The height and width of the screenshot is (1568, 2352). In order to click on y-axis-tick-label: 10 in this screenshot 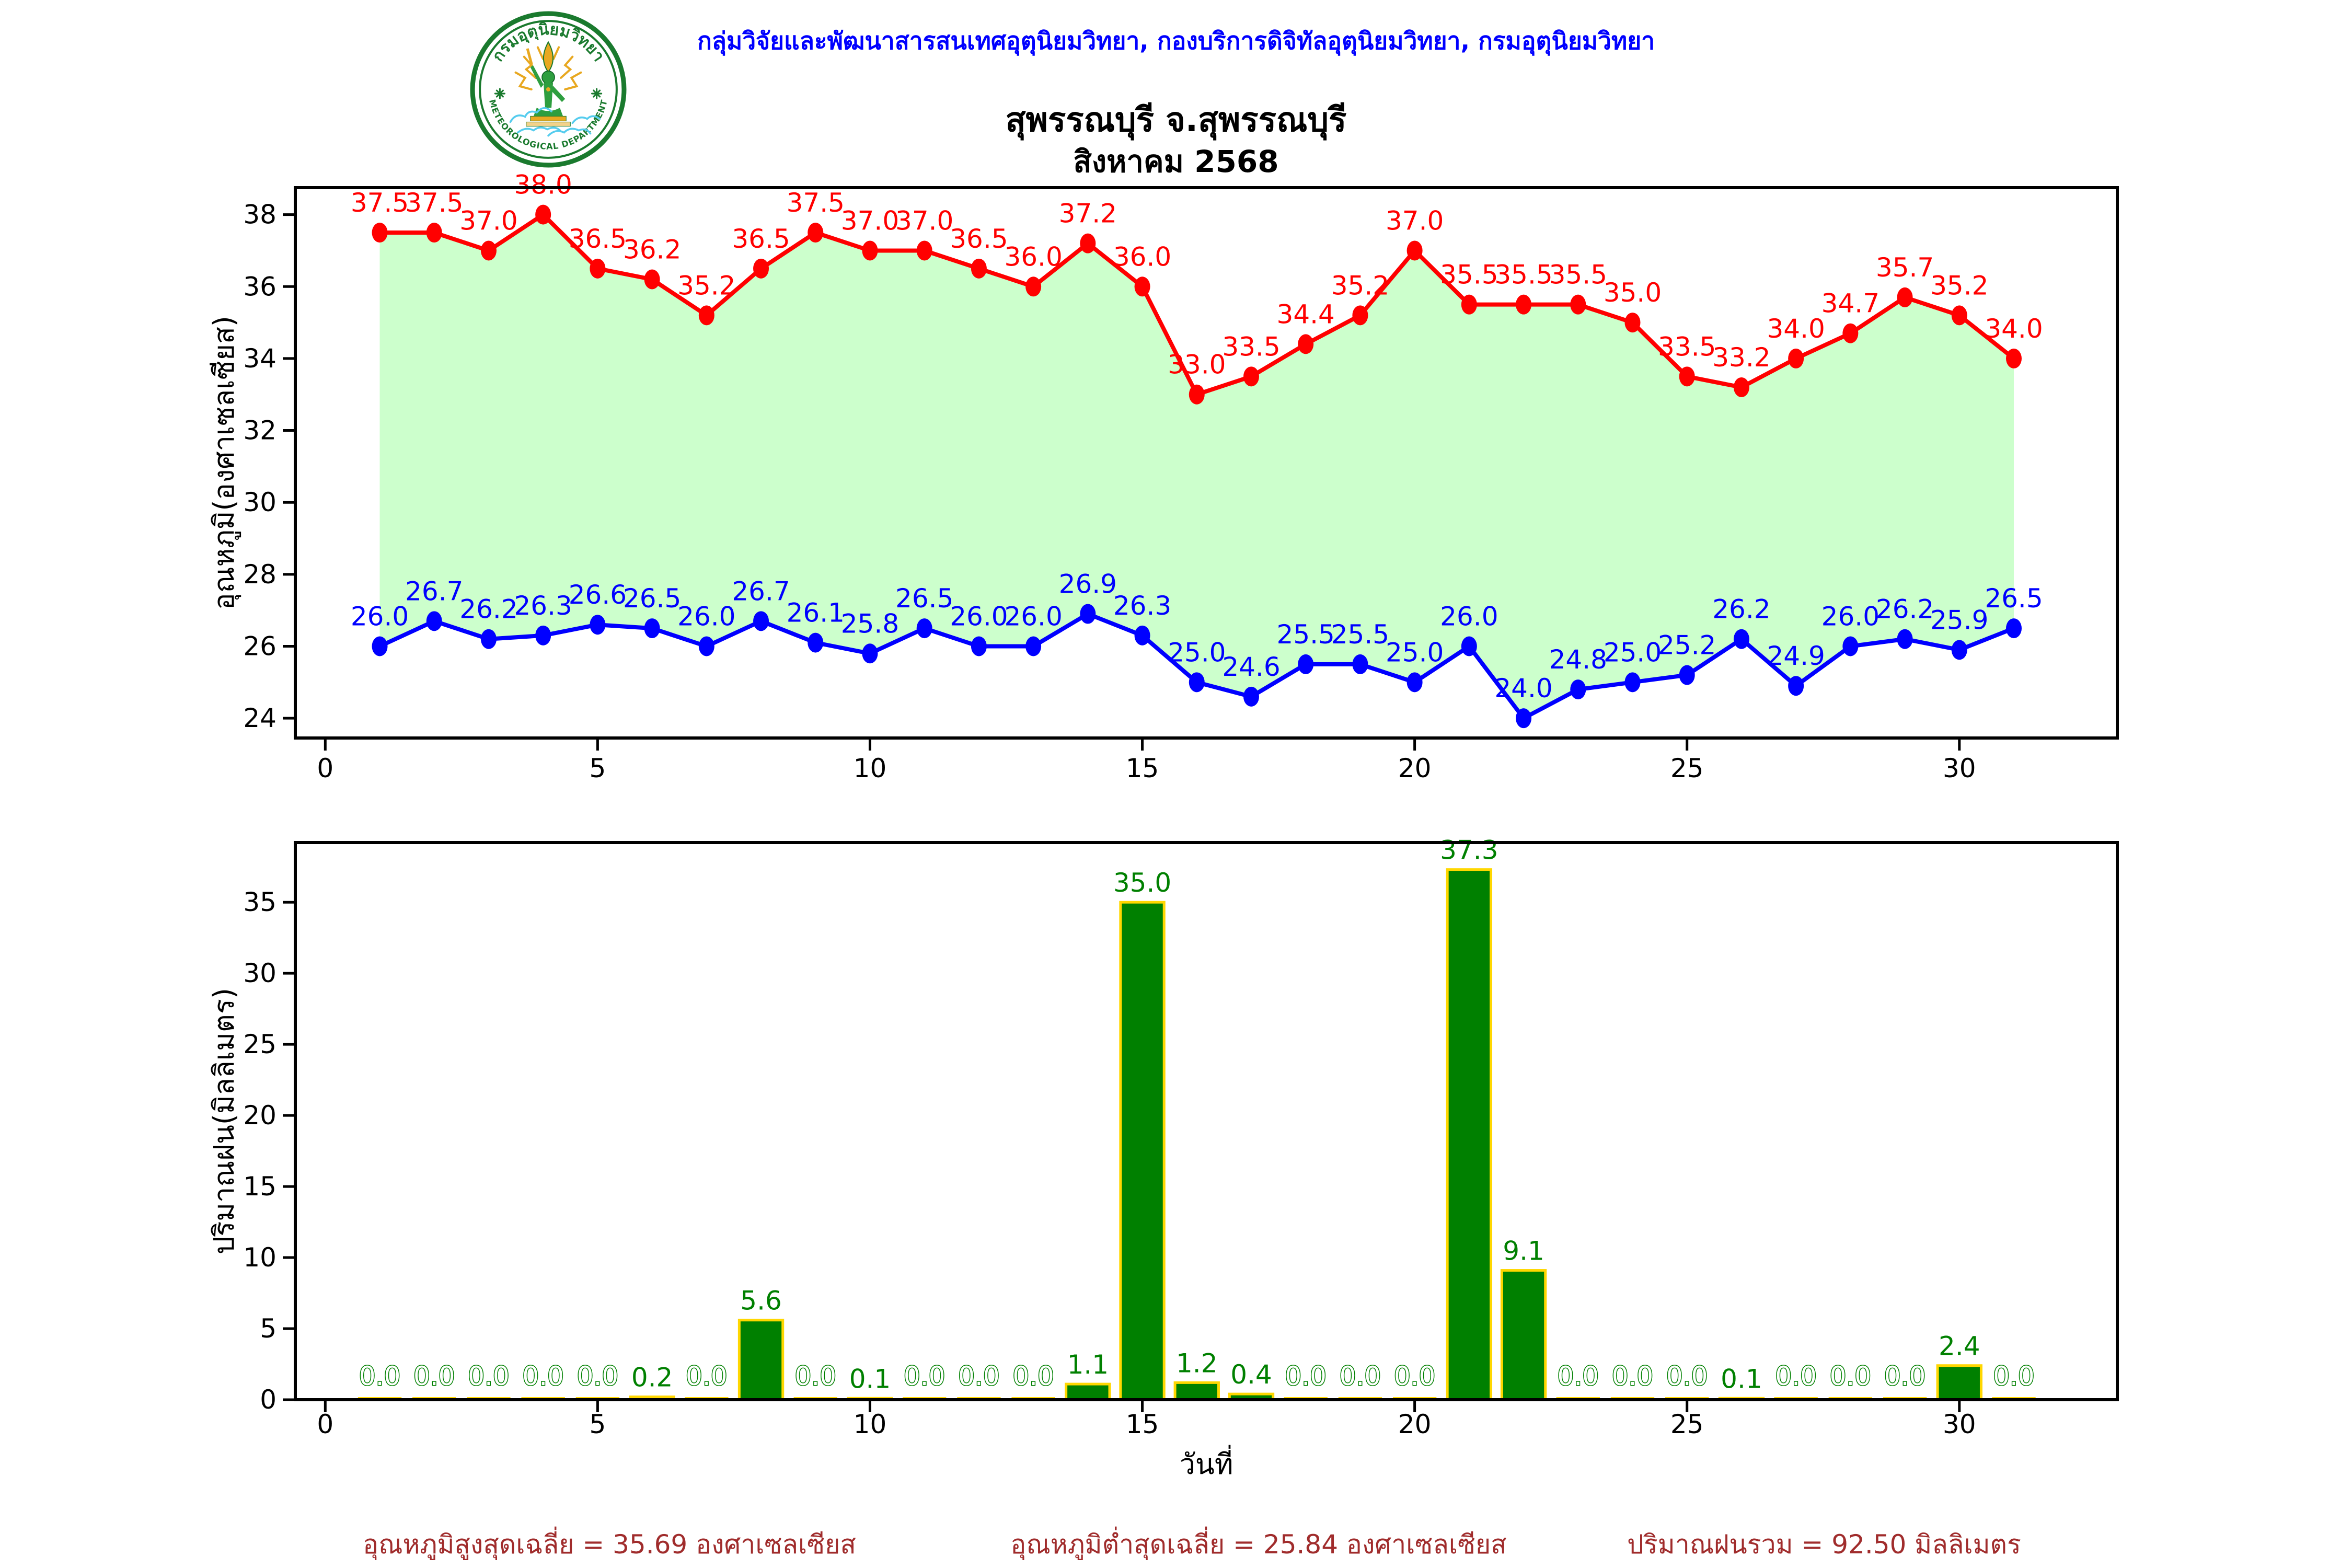, I will do `click(259, 1257)`.